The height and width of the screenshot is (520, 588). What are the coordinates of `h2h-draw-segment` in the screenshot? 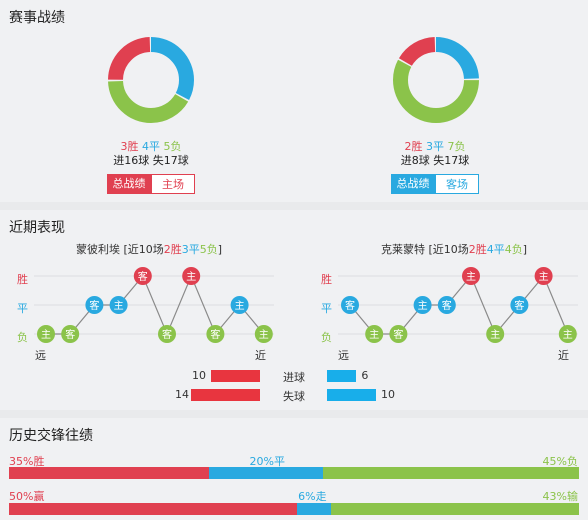 It's located at (265, 473).